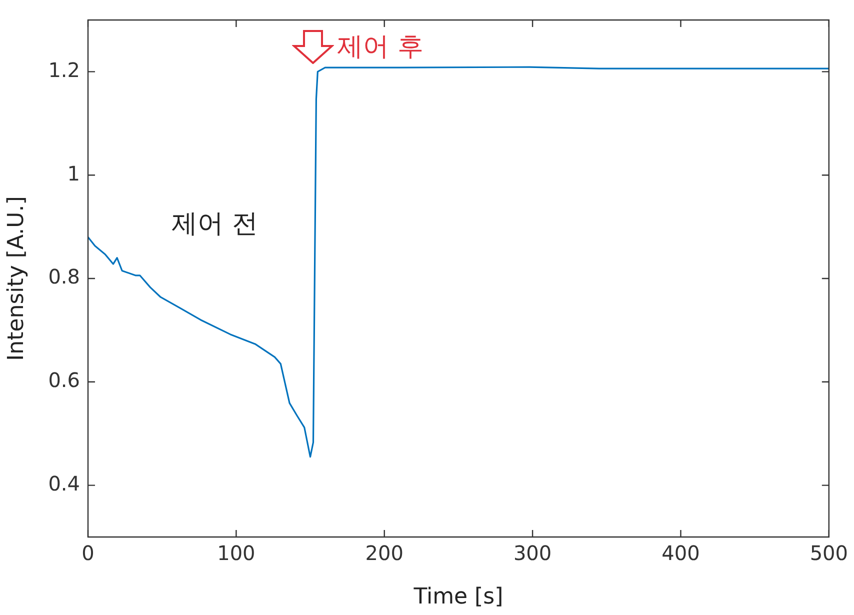 This screenshot has height=615, width=854. What do you see at coordinates (16, 278) in the screenshot?
I see `y-axis-title: Intensity [A.U.]` at bounding box center [16, 278].